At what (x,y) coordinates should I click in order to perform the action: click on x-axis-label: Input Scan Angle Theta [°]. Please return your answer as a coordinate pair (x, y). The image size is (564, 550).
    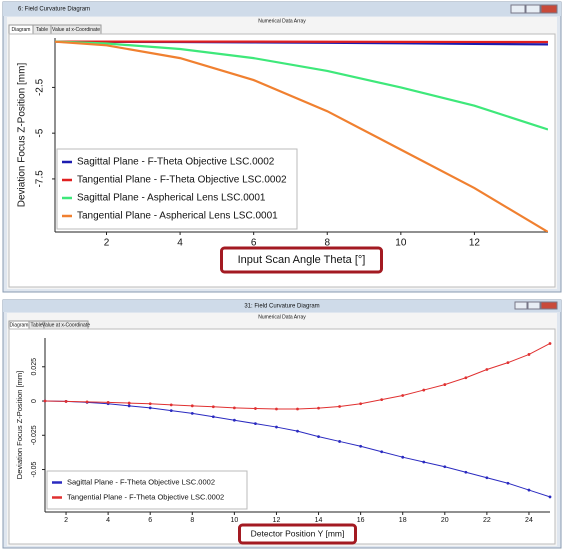
    Looking at the image, I should click on (302, 260).